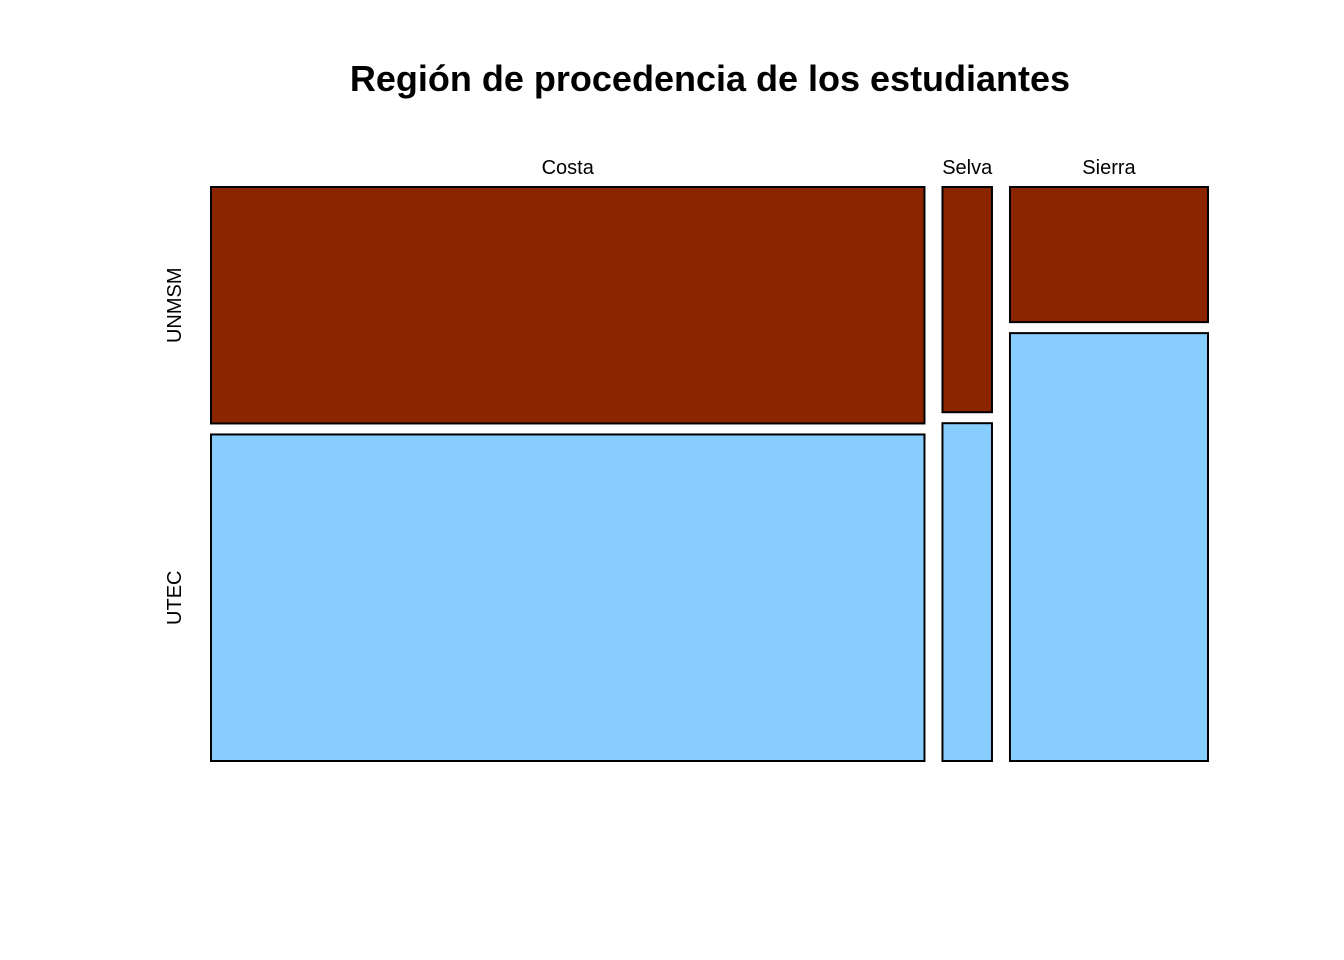 The width and height of the screenshot is (1344, 960). I want to click on column-label-sierra: Sierra, so click(1109, 168).